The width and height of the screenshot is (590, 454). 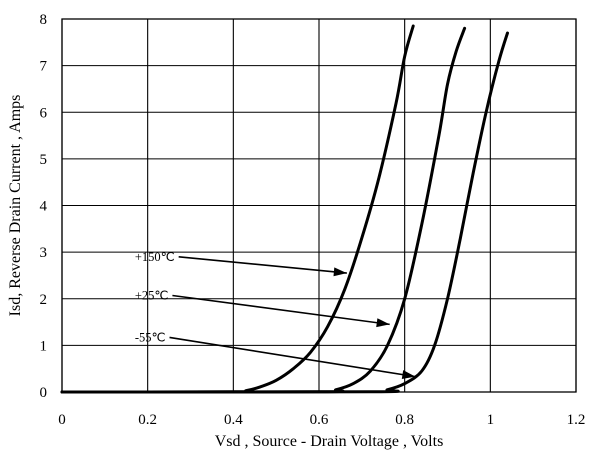 I want to click on y-tick-label-5: 5, so click(x=44, y=160).